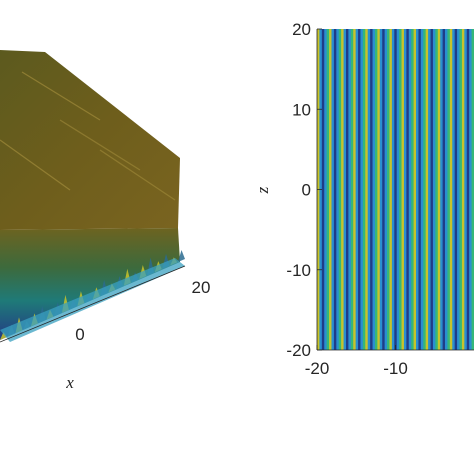  Describe the element at coordinates (301, 109) in the screenshot. I see `y-tick-label: 10` at that location.